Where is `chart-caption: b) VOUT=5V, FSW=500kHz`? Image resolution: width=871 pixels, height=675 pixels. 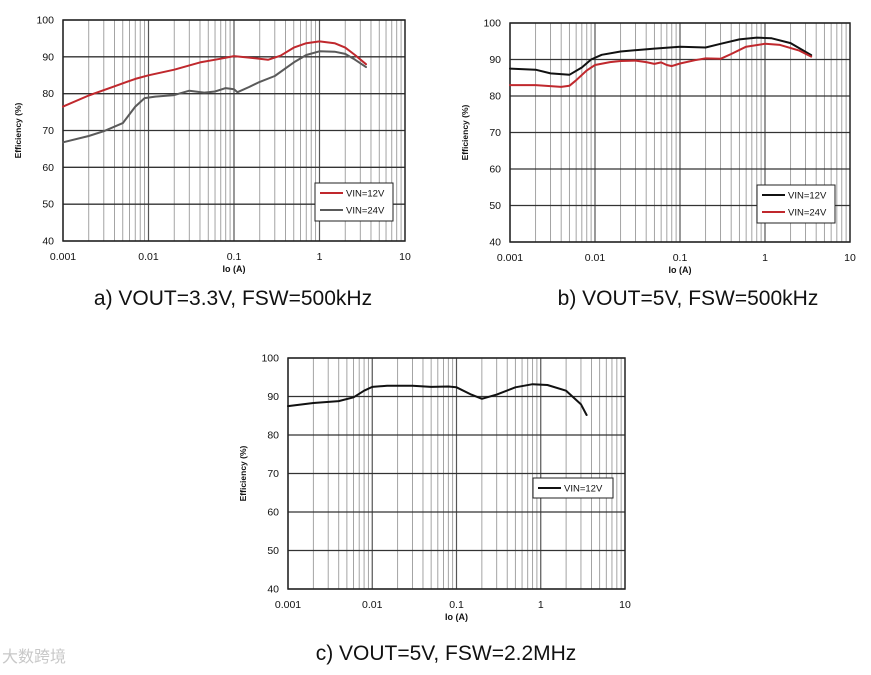
chart-caption: b) VOUT=5V, FSW=500kHz is located at coordinates (688, 298).